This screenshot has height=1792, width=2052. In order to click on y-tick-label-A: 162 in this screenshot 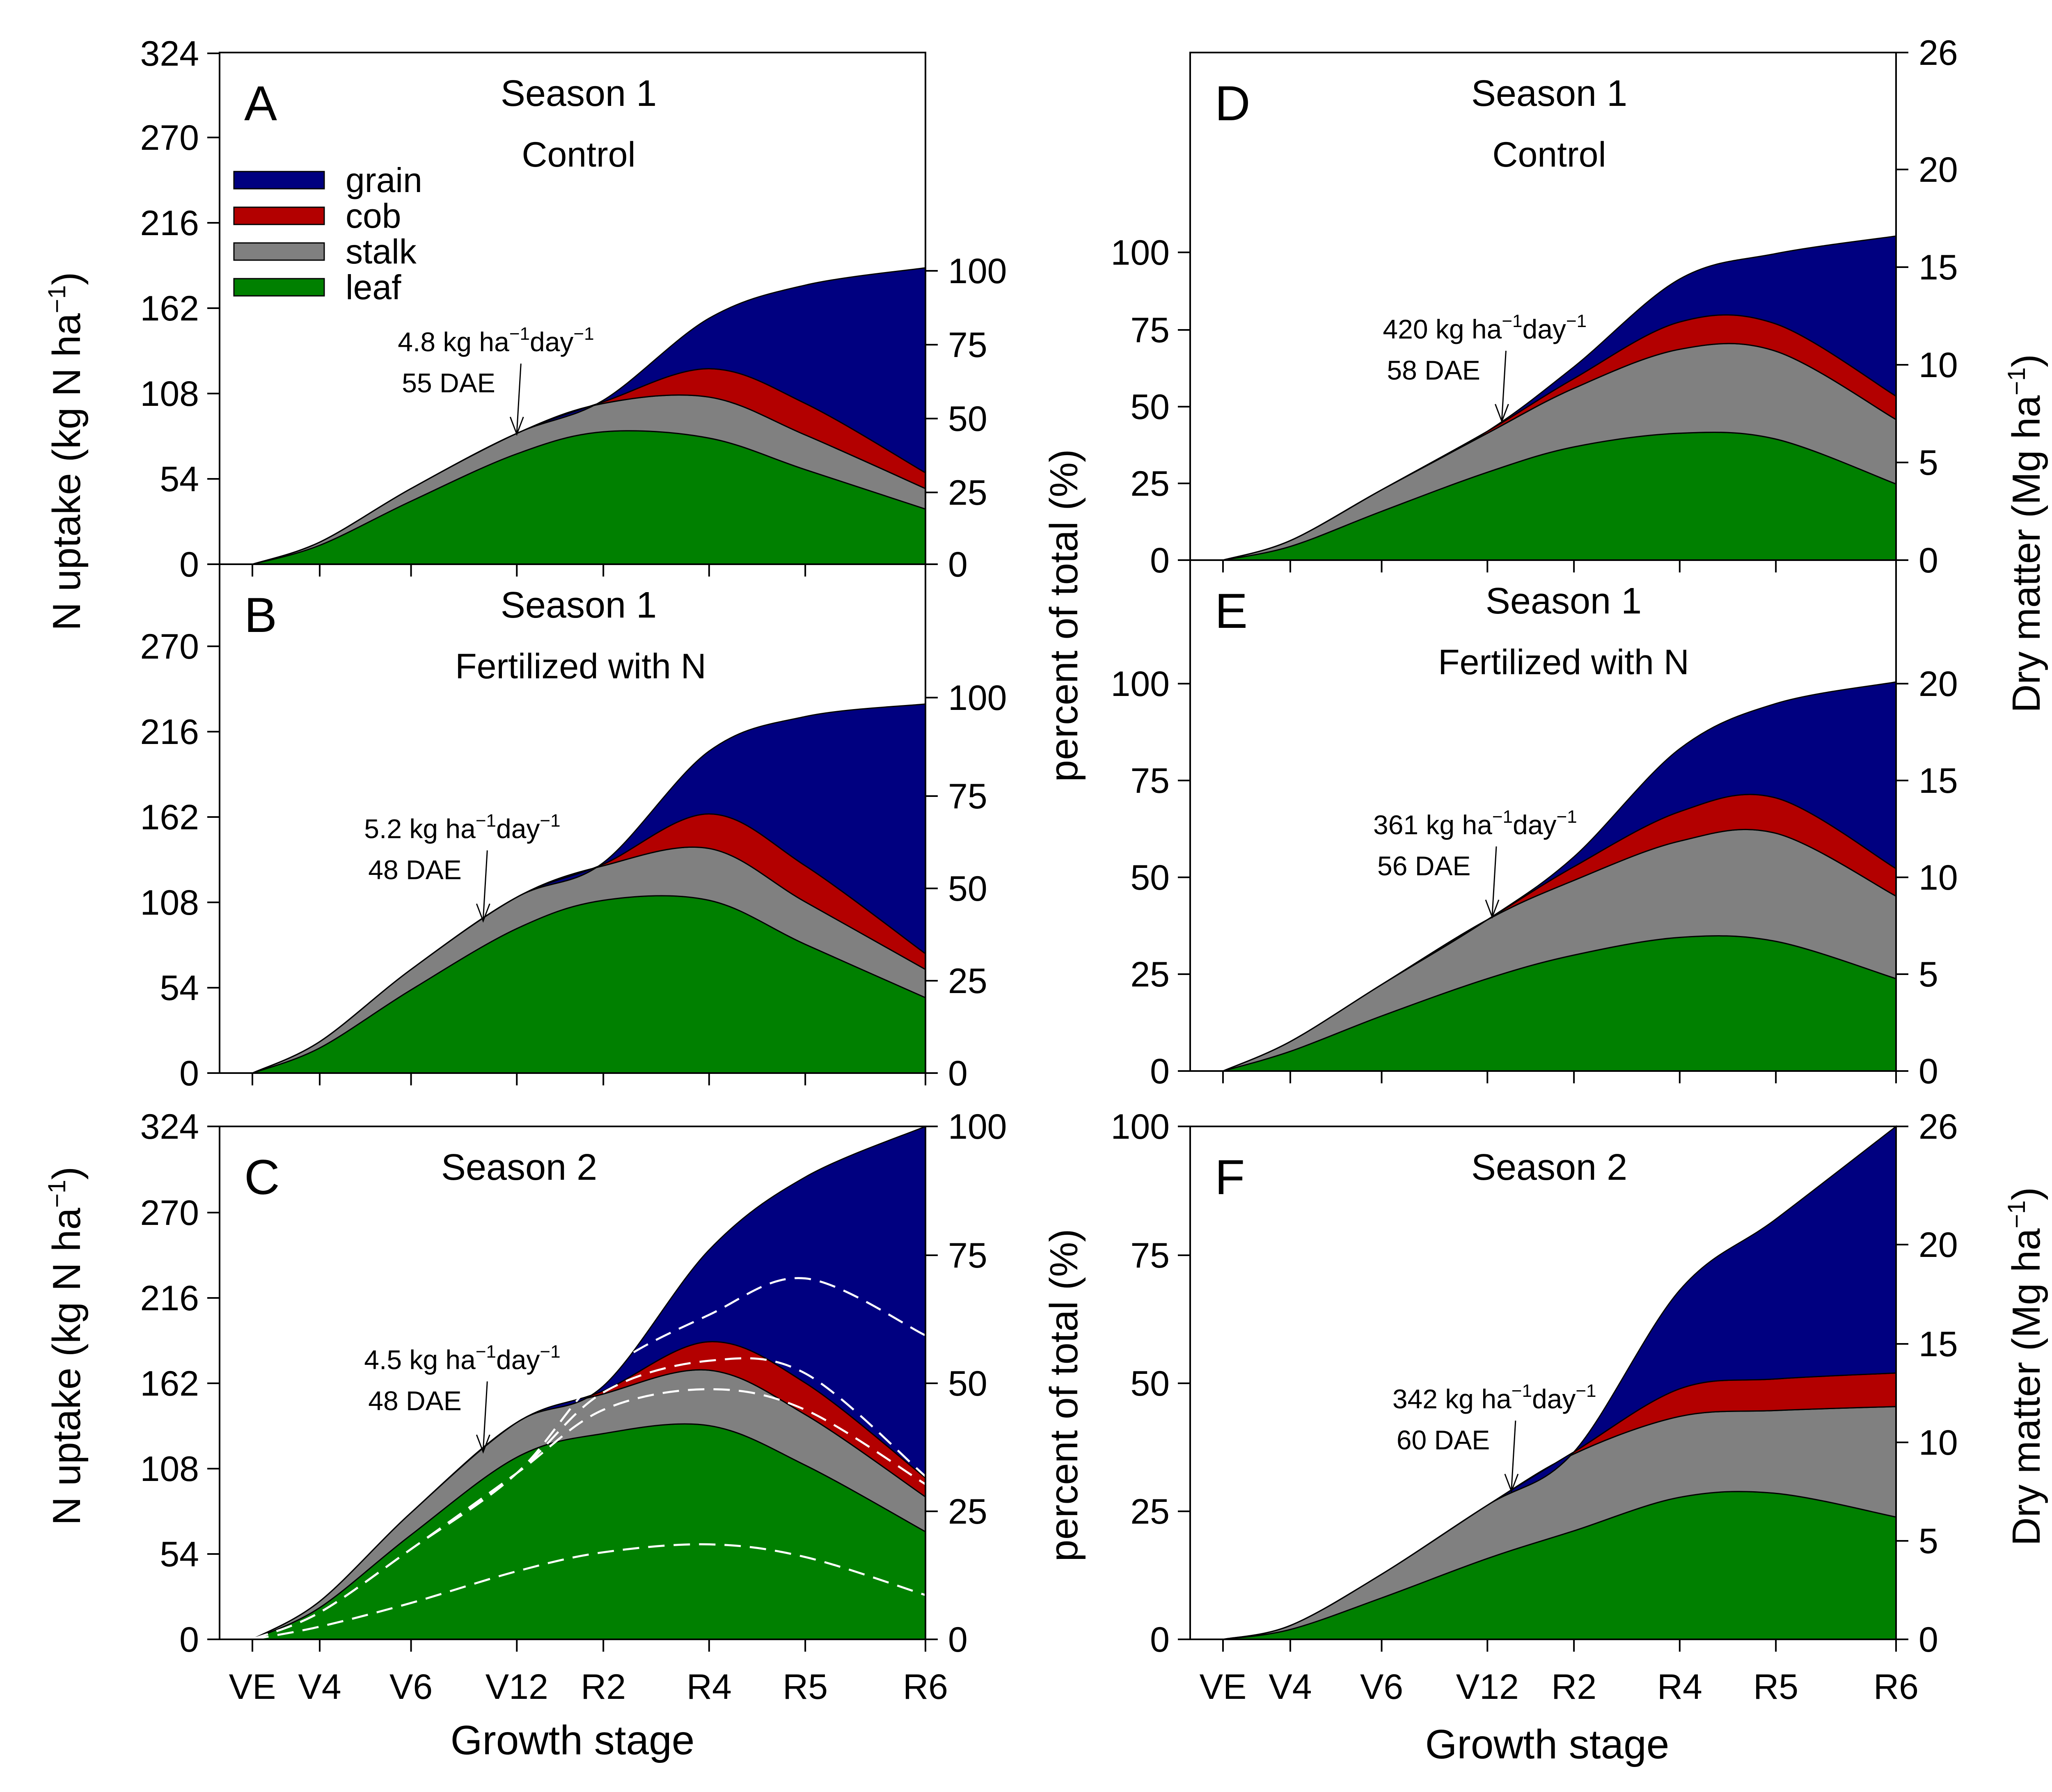, I will do `click(169, 308)`.